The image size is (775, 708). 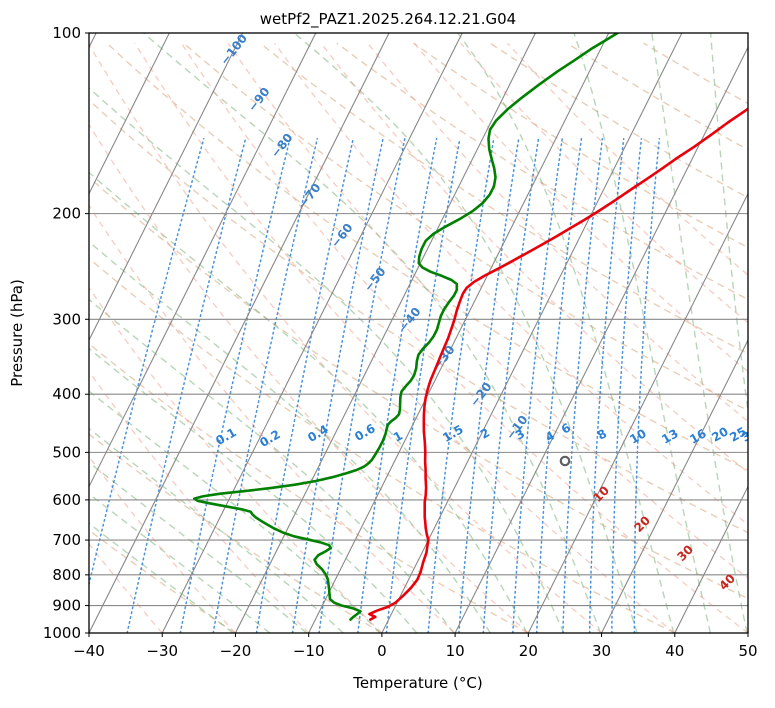 What do you see at coordinates (382, 651) in the screenshot?
I see `x-tick-label: 0` at bounding box center [382, 651].